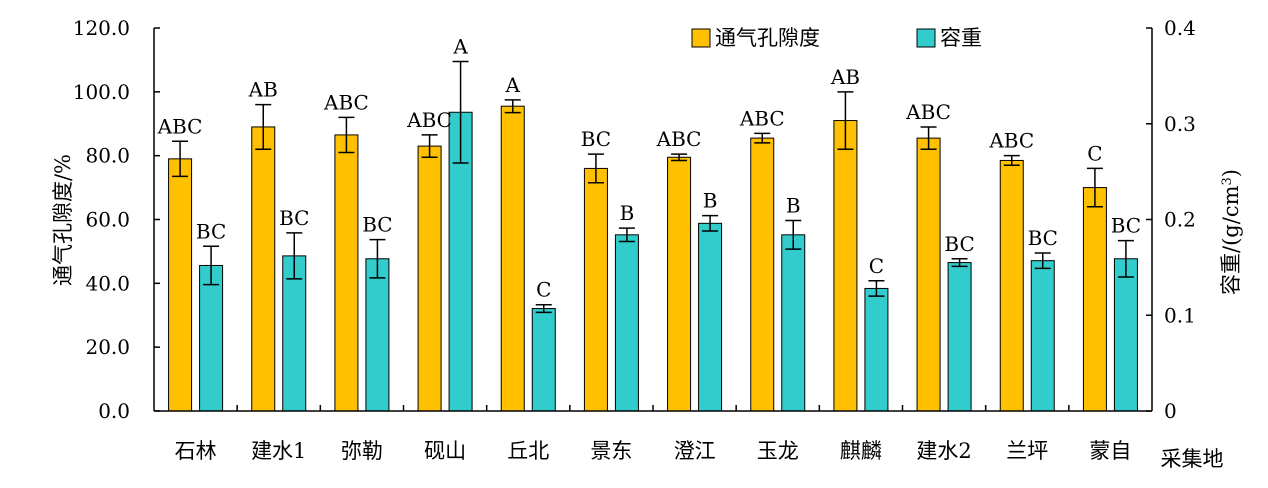  I want to click on x-category-label: 玉龙, so click(778, 451).